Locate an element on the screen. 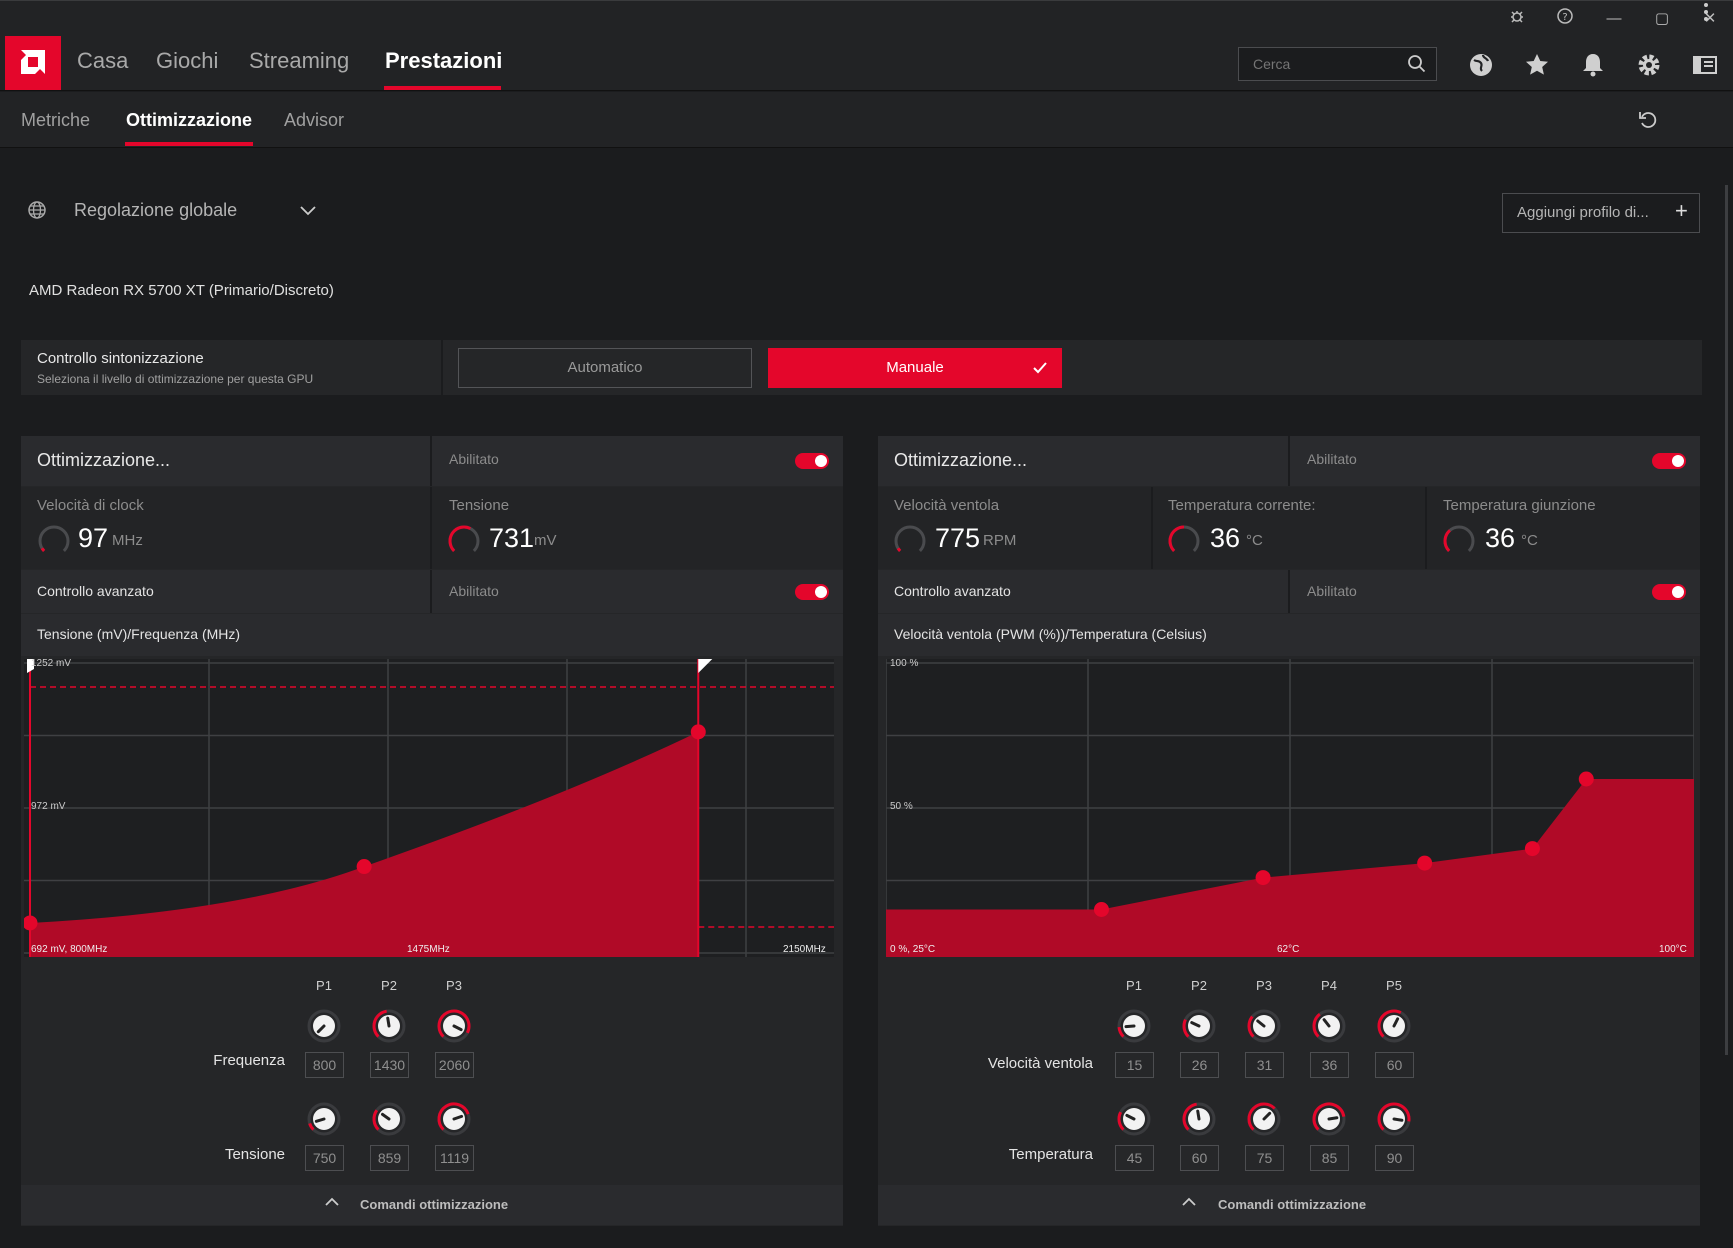 Image resolution: width=1733 pixels, height=1248 pixels. gpu-advanced-row is located at coordinates (432, 591).